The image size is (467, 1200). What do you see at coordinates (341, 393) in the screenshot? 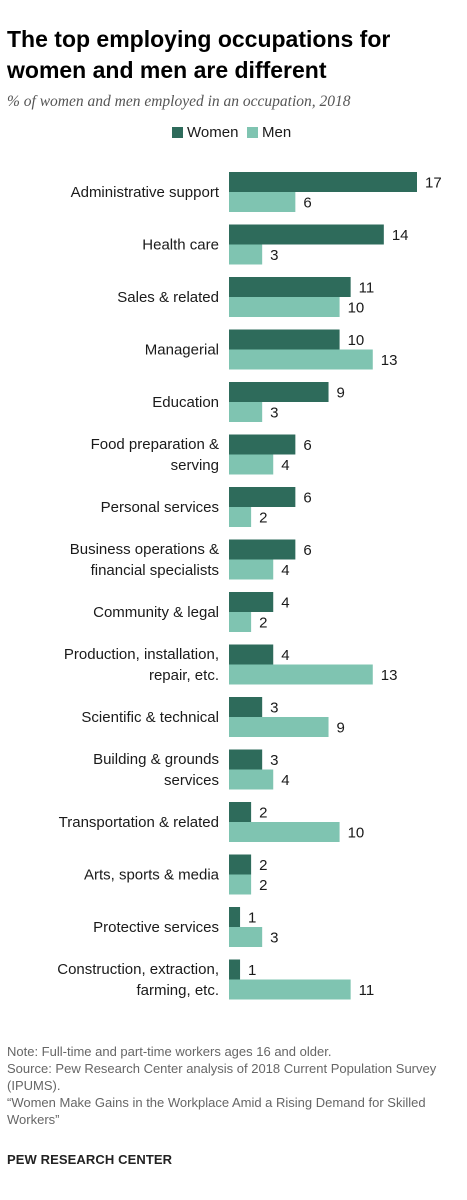
I see `value-label-women: 9` at bounding box center [341, 393].